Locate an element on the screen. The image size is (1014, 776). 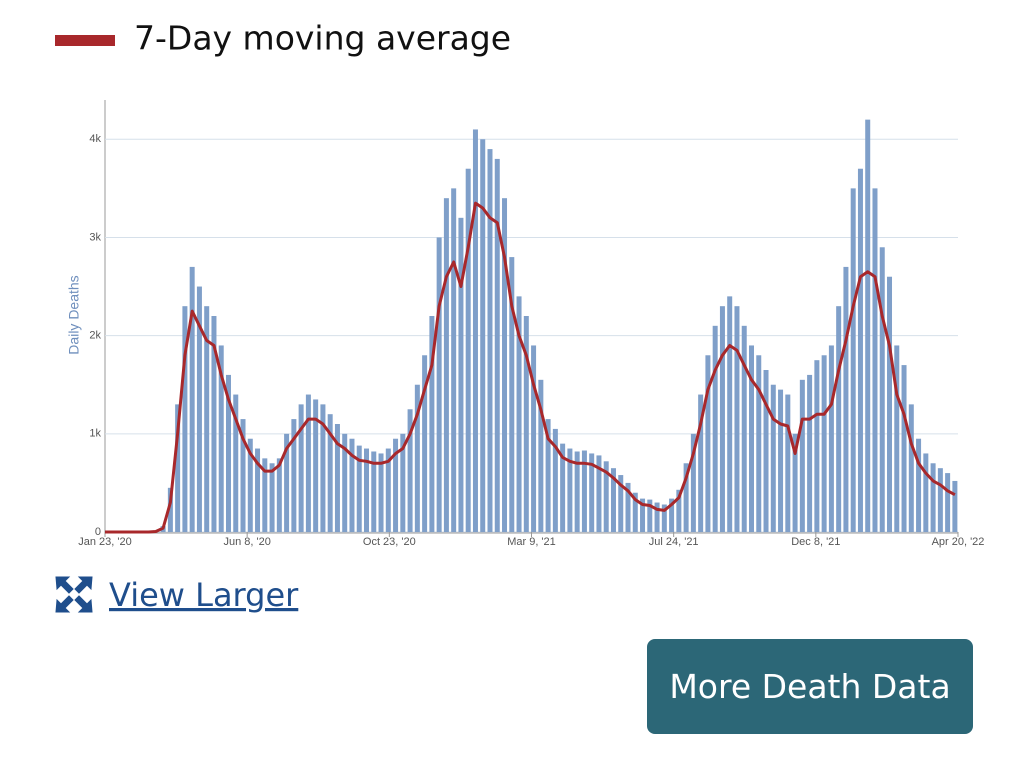
x-tick-label: Jul 24, '21 is located at coordinates (674, 542).